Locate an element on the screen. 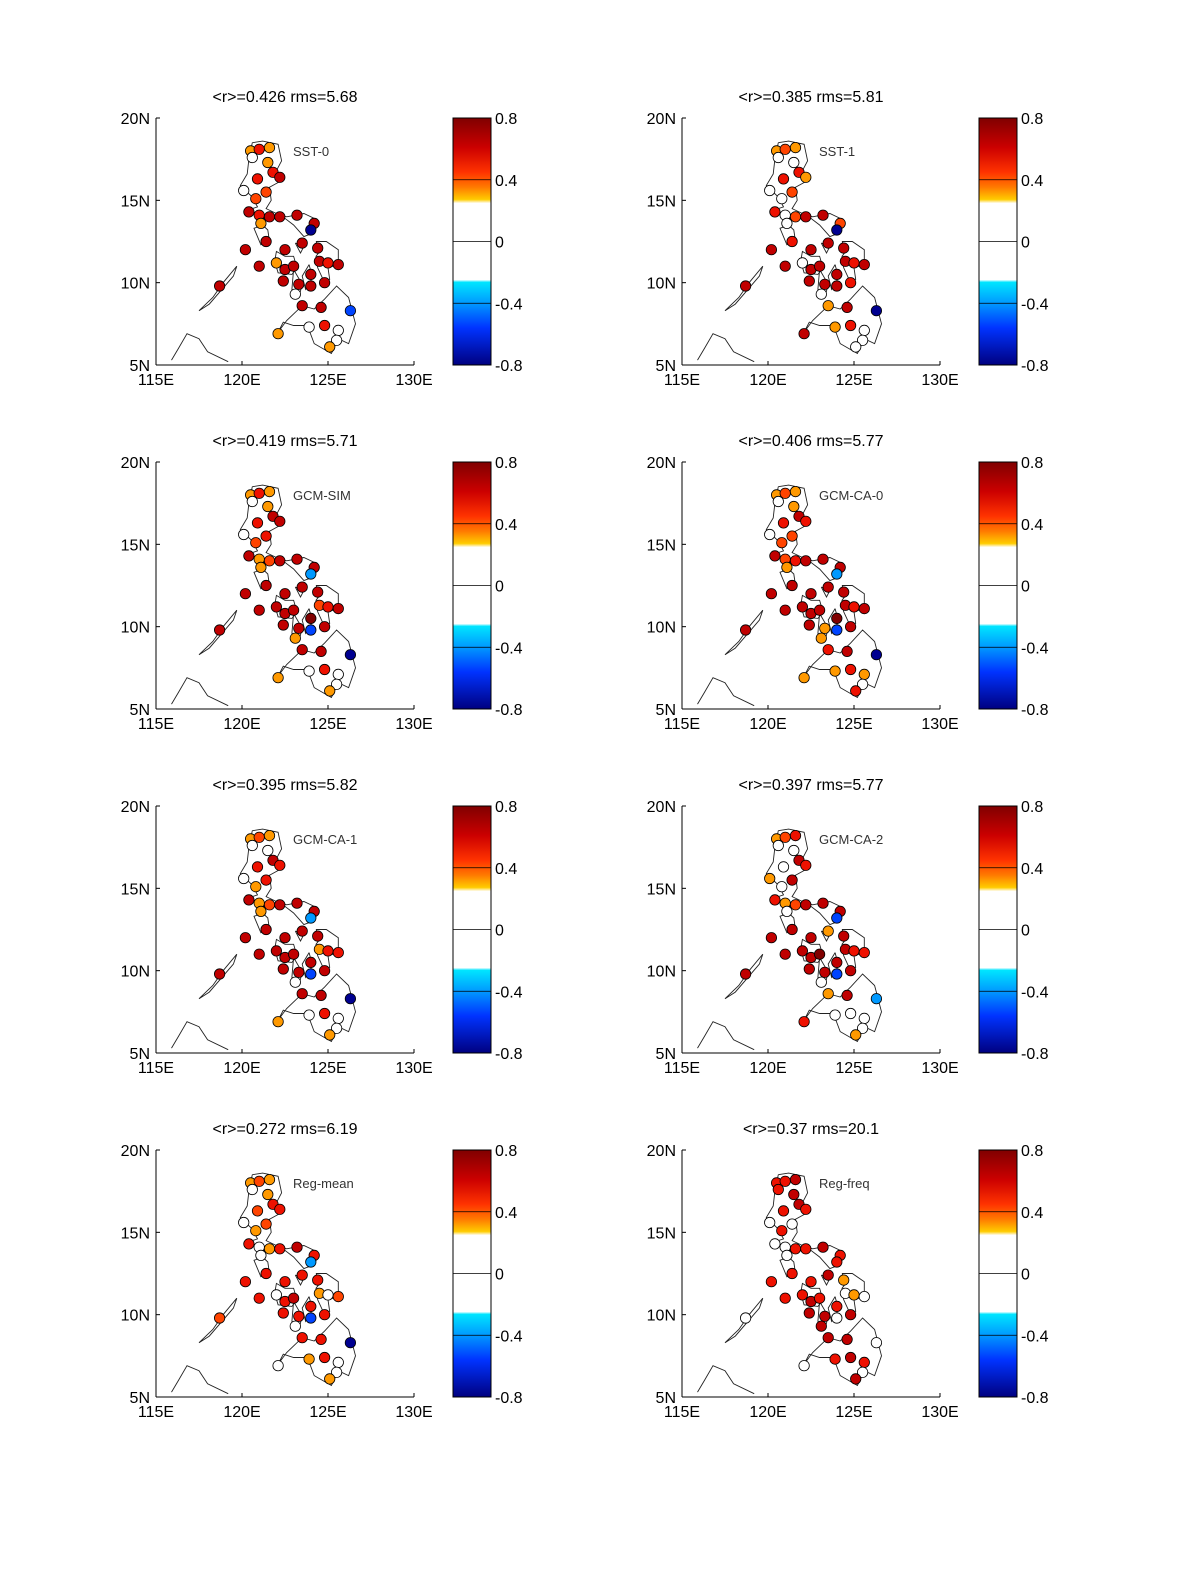  panel-title: <r>=0.406 rms=5.77 is located at coordinates (811, 441).